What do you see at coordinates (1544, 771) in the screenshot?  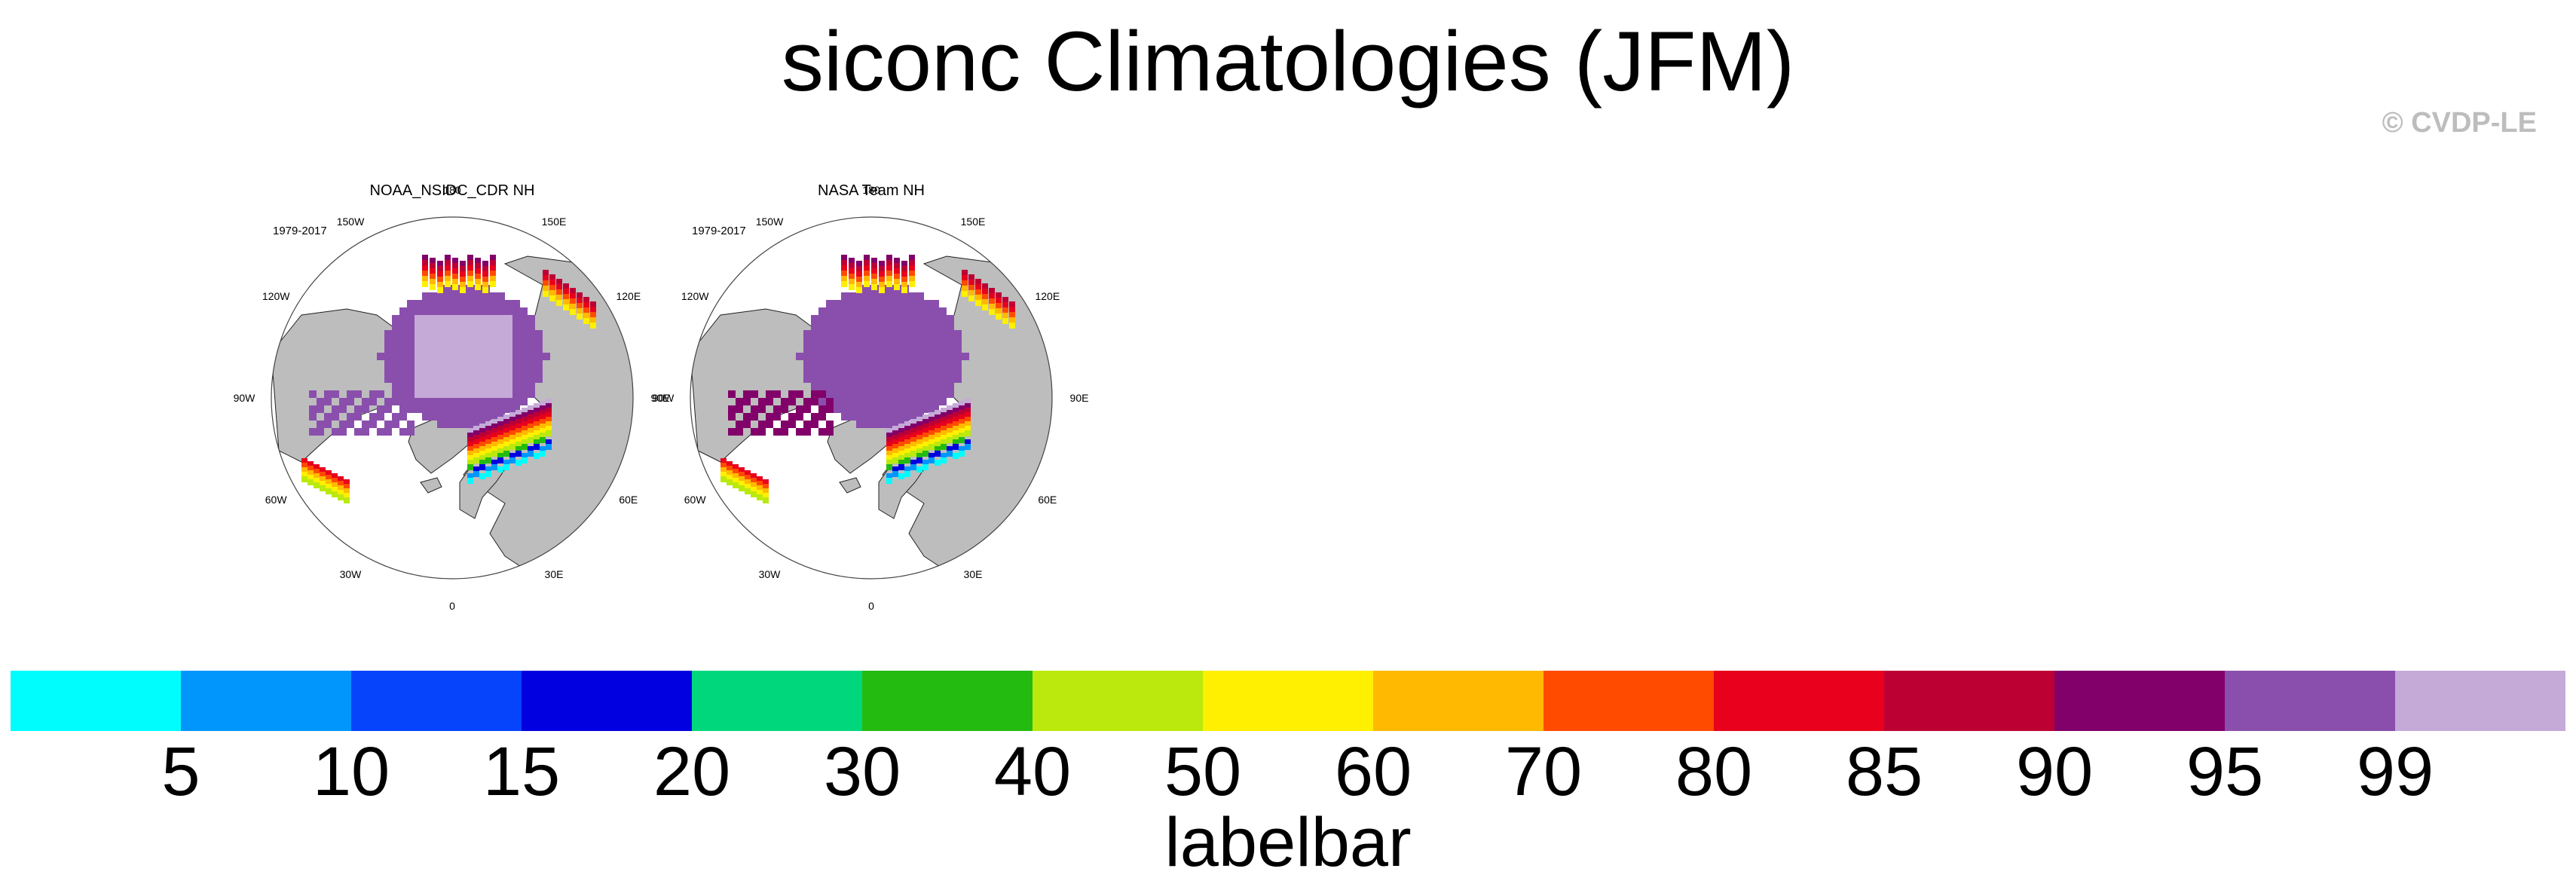 I see `colorbar-tick-label: 70` at bounding box center [1544, 771].